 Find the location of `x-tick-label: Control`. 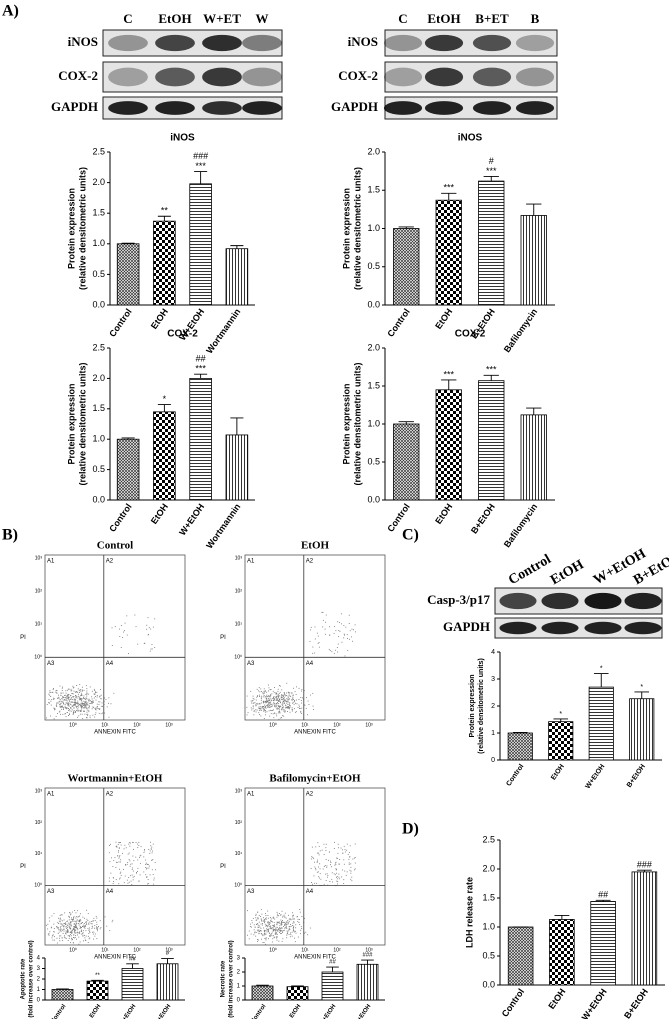

x-tick-label: Control is located at coordinates (258, 1011).